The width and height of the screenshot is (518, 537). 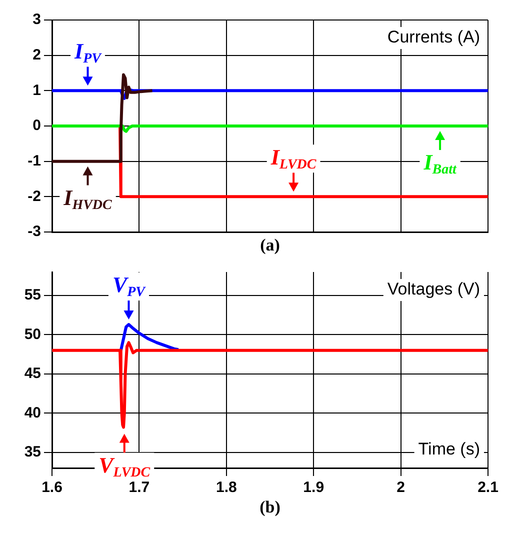 What do you see at coordinates (400, 487) in the screenshot?
I see `x-tick-label: 2` at bounding box center [400, 487].